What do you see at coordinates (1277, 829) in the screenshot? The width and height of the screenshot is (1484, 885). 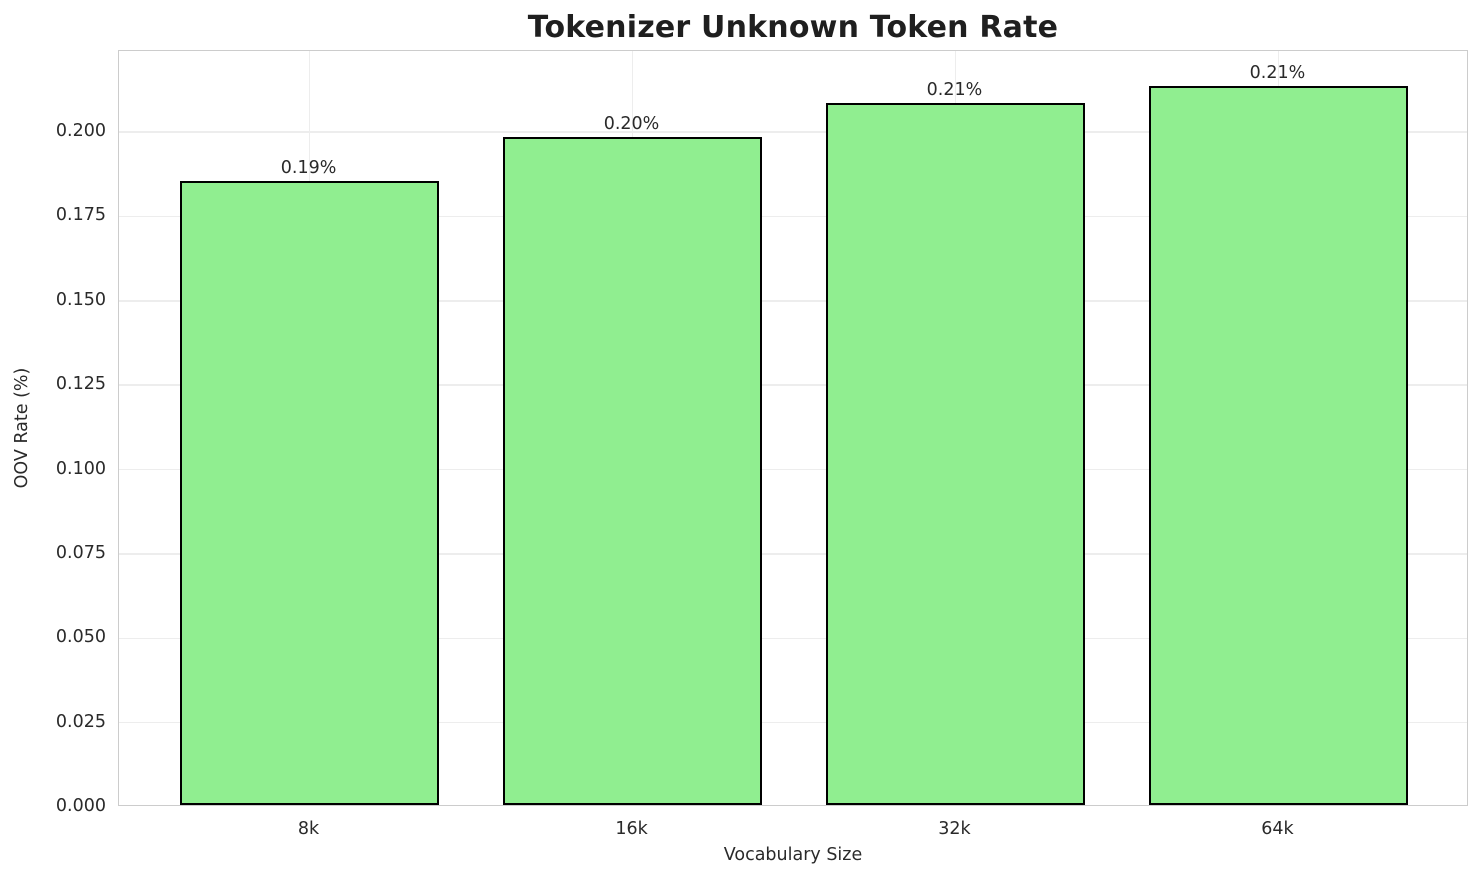 I see `x-tick-label-64k: 64k` at bounding box center [1277, 829].